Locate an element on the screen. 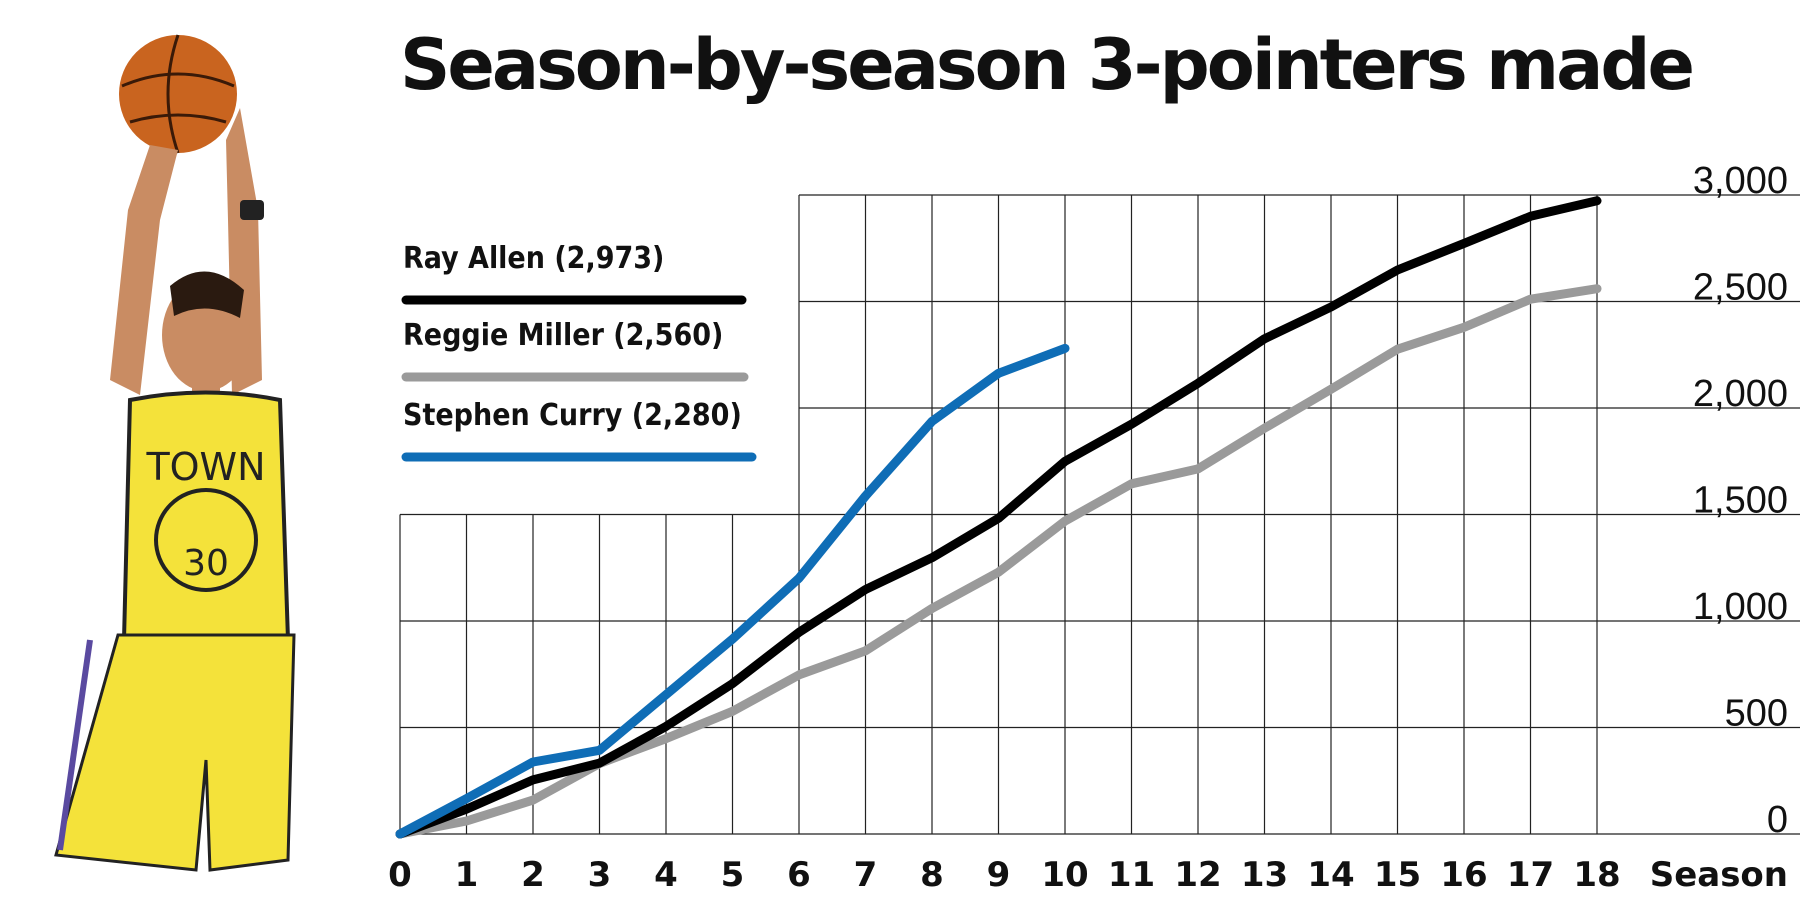 This screenshot has width=1800, height=900. y-tick-label: 1,000 is located at coordinates (1740, 607).